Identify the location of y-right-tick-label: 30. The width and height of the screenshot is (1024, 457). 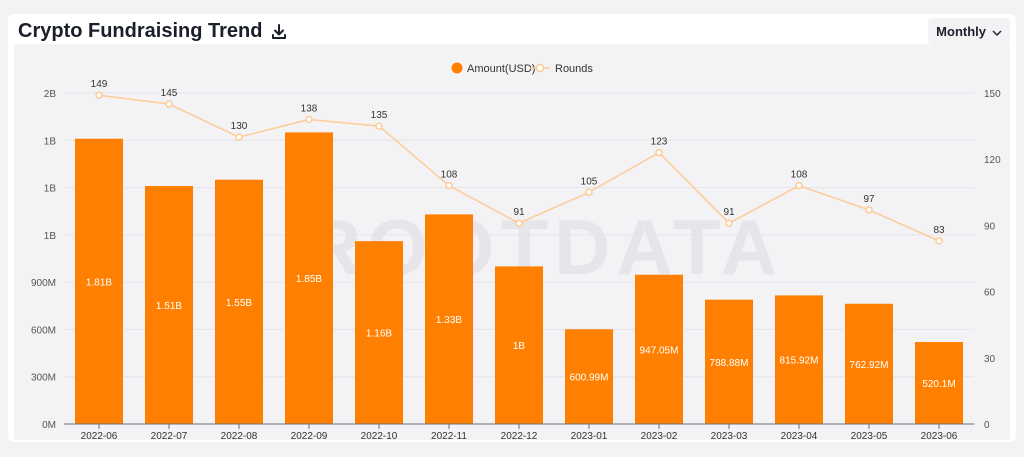
(990, 359).